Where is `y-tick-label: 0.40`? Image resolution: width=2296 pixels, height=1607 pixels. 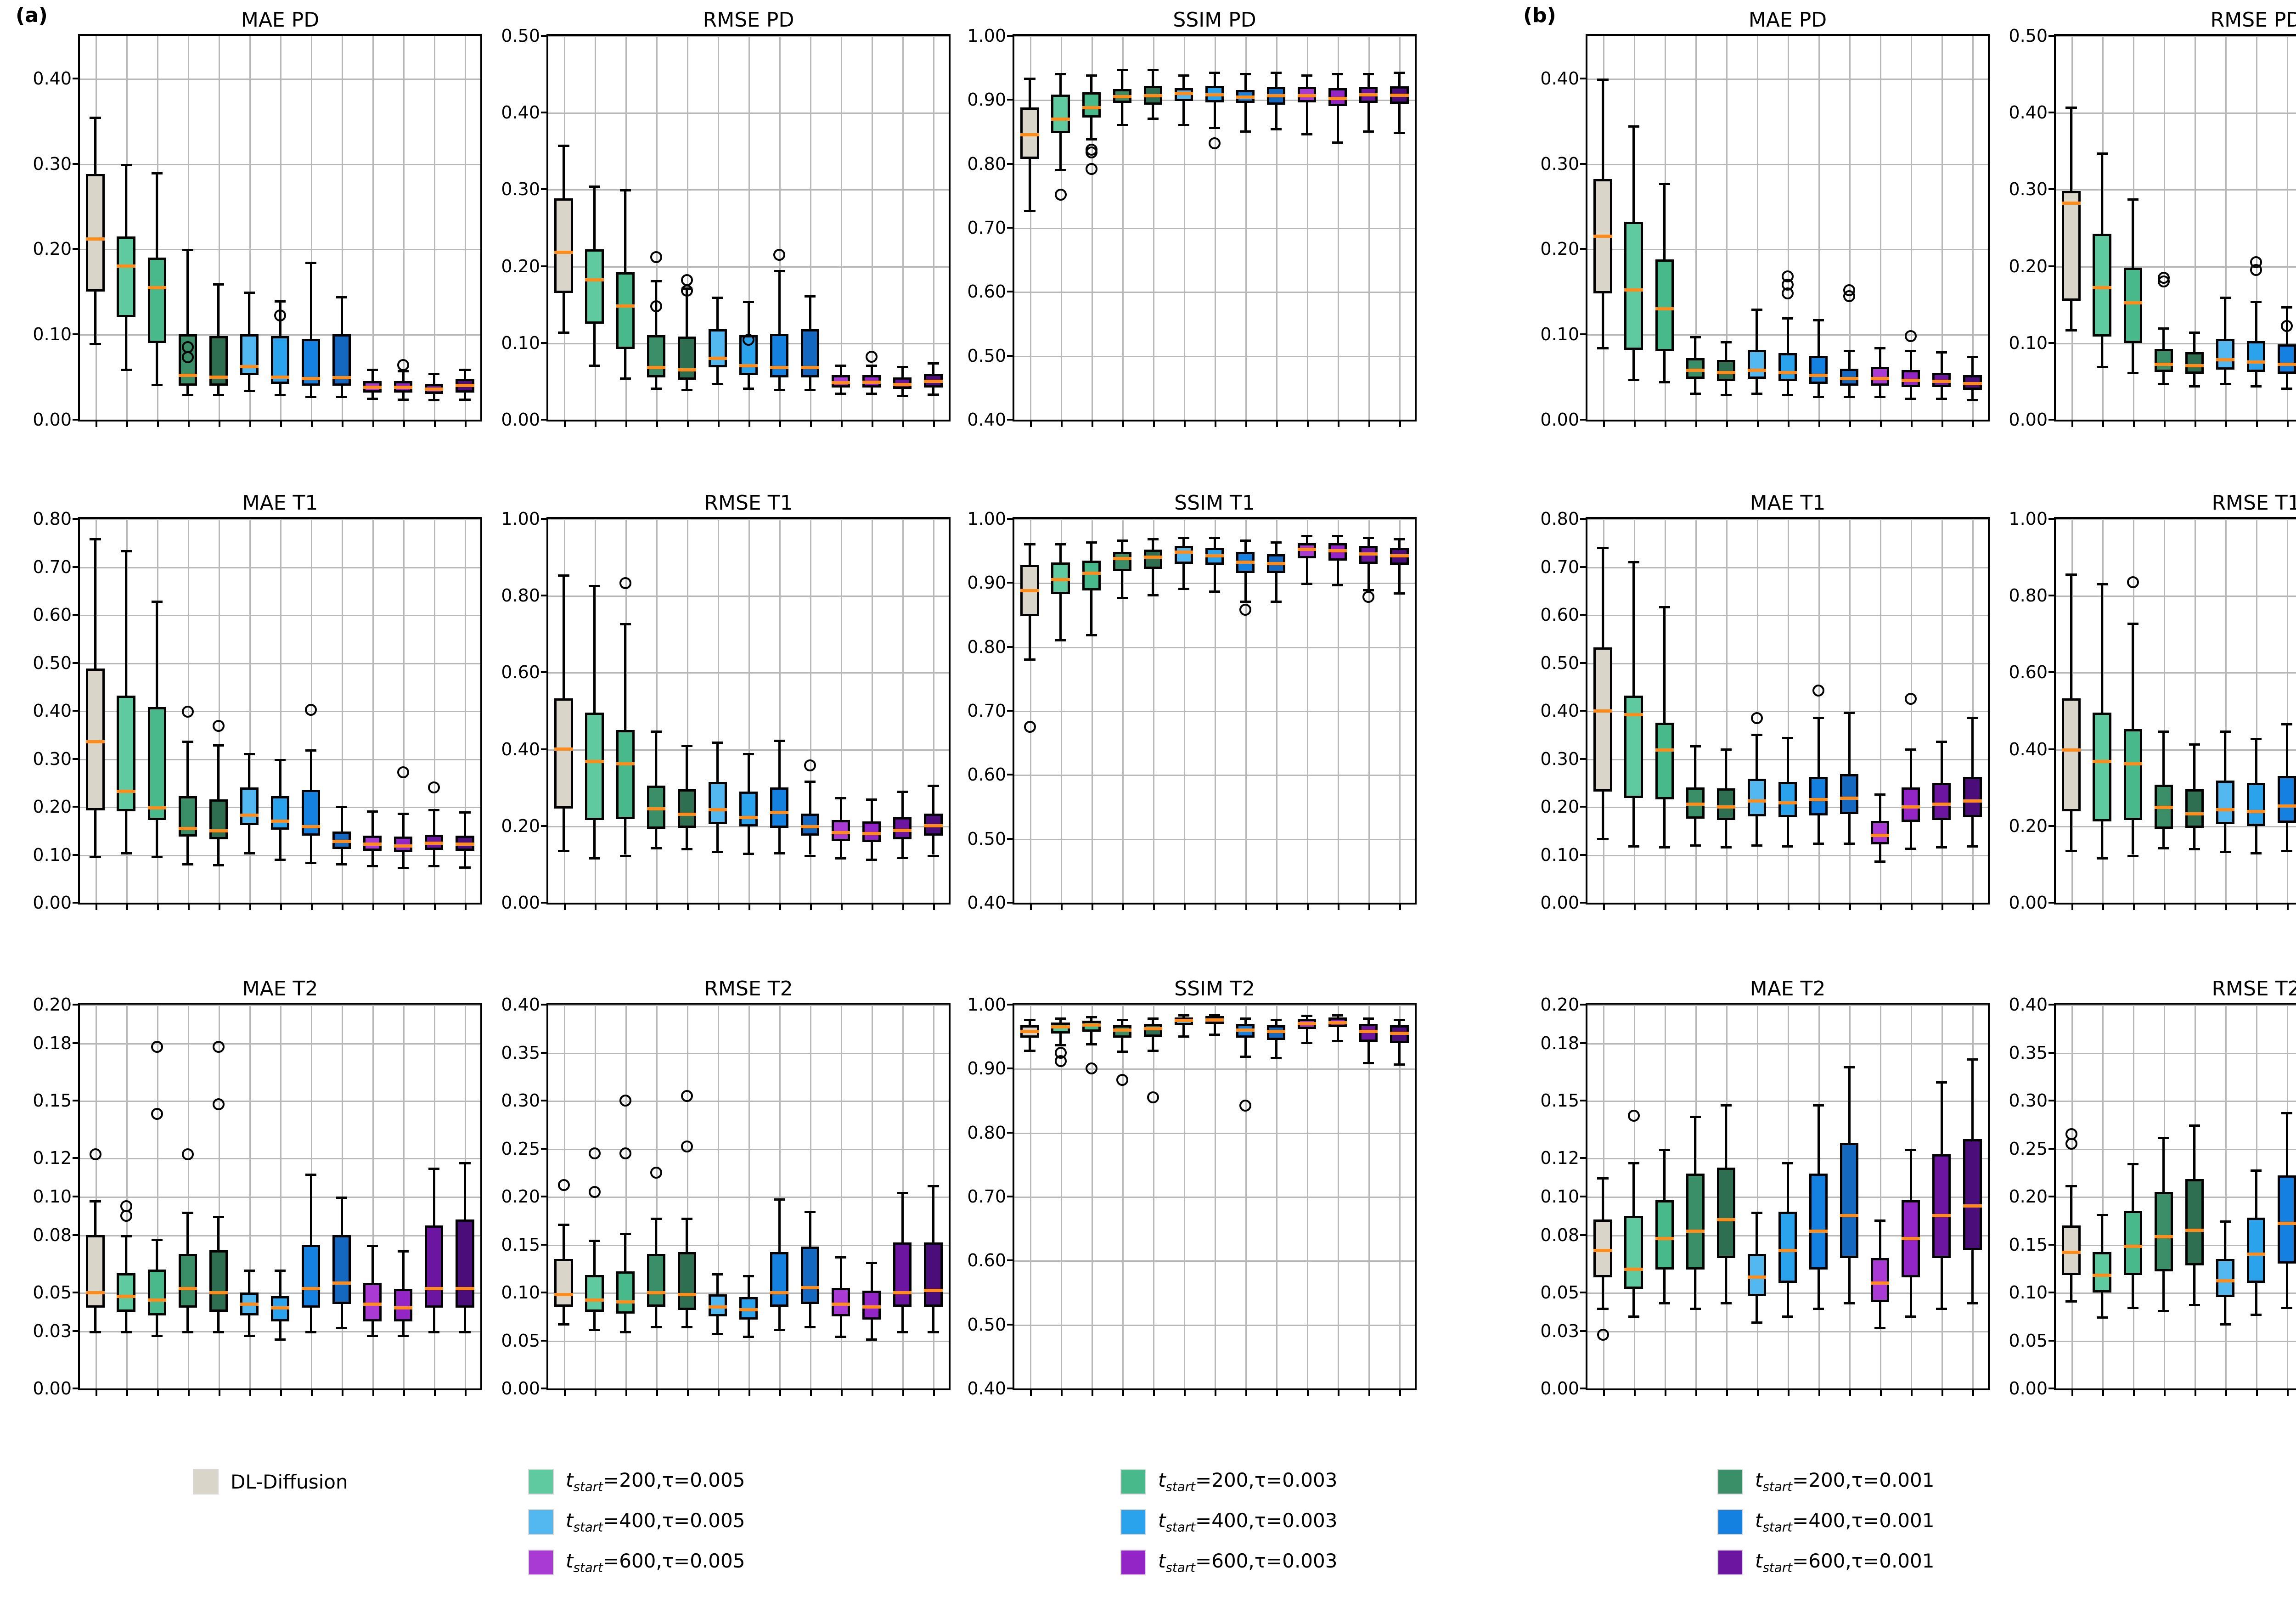 y-tick-label: 0.40 is located at coordinates (986, 903).